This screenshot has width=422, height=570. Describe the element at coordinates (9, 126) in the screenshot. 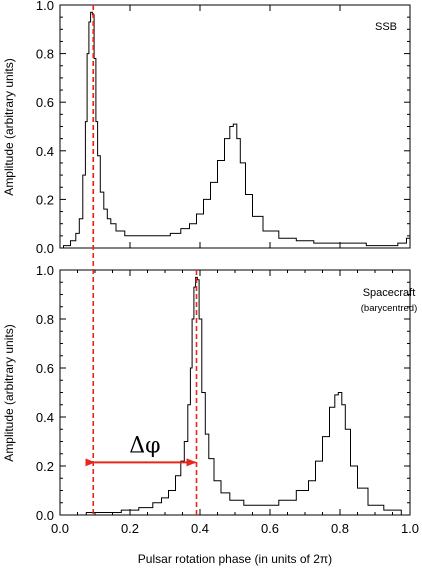

I see `top-y-axis-label: Amplitude (arbitrary units)` at that location.